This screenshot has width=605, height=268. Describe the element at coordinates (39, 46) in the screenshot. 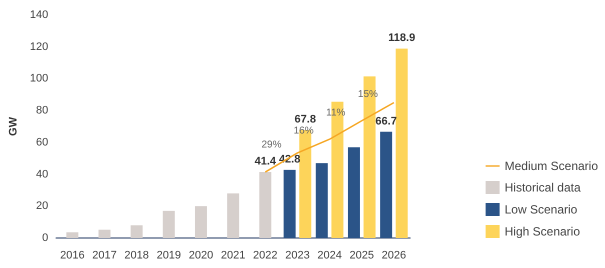

I see `y-tick-label: 120` at that location.